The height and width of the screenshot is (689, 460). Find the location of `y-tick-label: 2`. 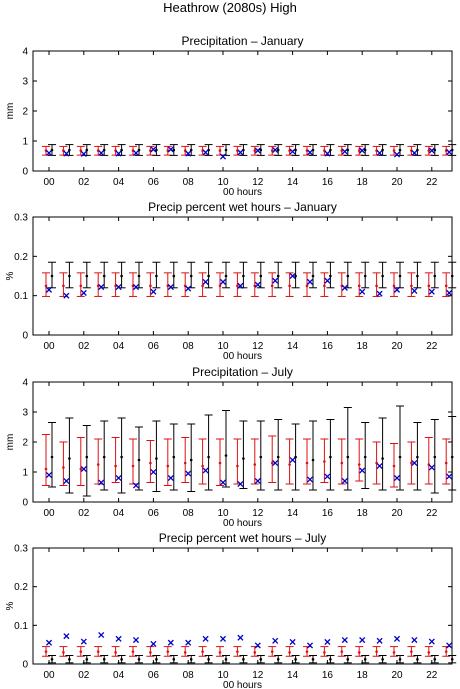

y-tick-label: 2 is located at coordinates (25, 112).